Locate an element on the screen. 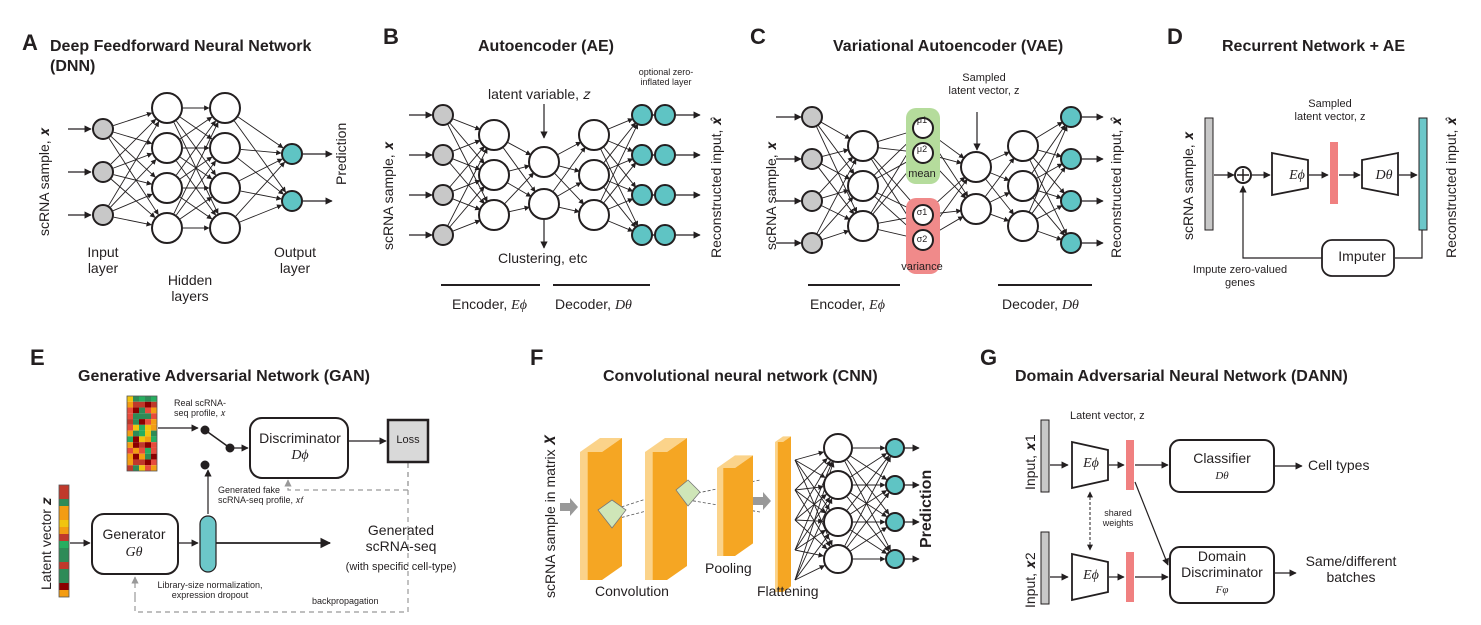 This screenshot has width=1481, height=625. panel-letter-f: F is located at coordinates (537, 357).